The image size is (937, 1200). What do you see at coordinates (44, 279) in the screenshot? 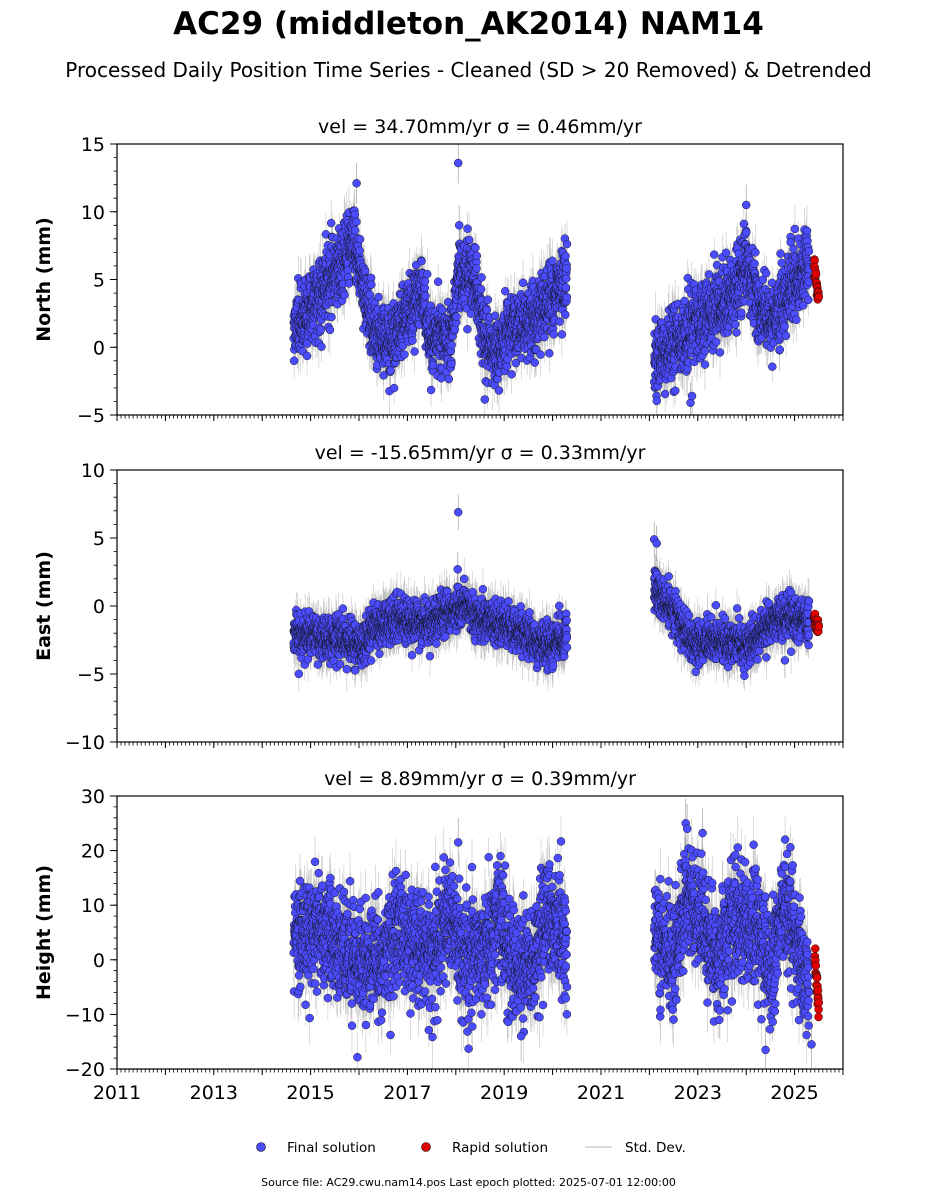
I see `north-y-axis-label: North (mm)` at bounding box center [44, 279].